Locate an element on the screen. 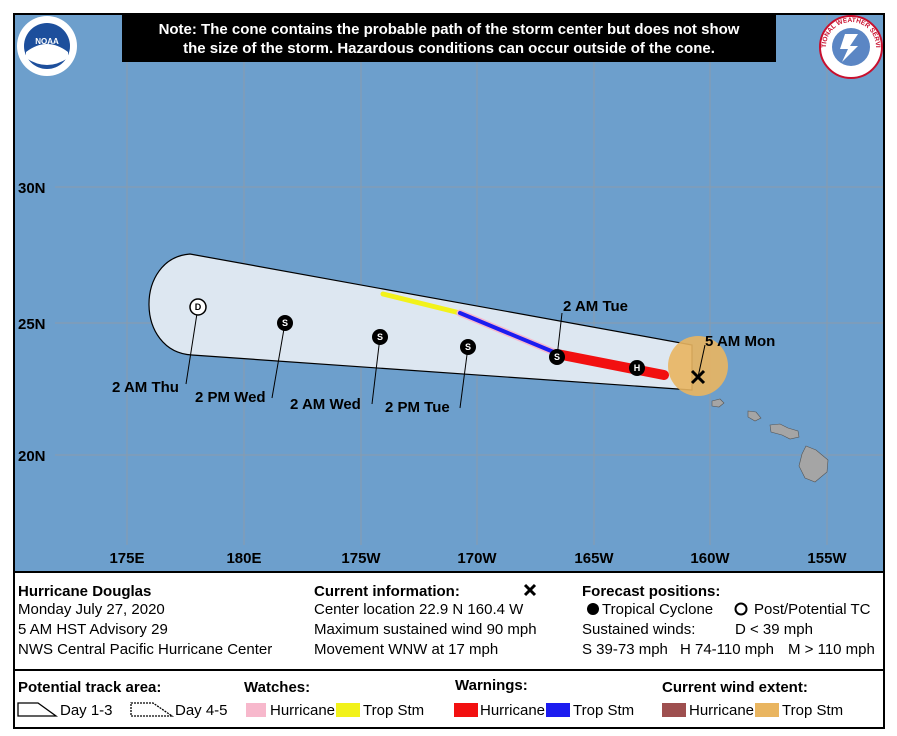 Image resolution: width=897 pixels, height=736 pixels. trop-storm-wind-extent is located at coordinates (698, 366).